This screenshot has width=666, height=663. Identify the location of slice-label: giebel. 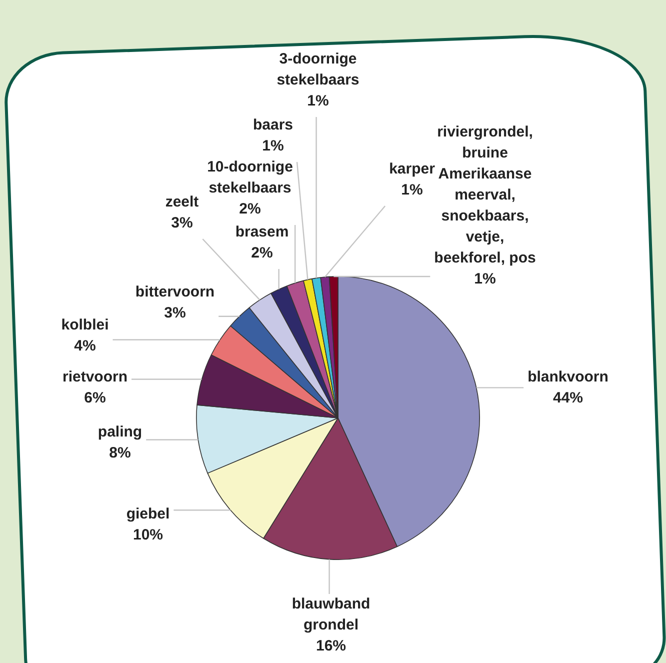
(148, 514).